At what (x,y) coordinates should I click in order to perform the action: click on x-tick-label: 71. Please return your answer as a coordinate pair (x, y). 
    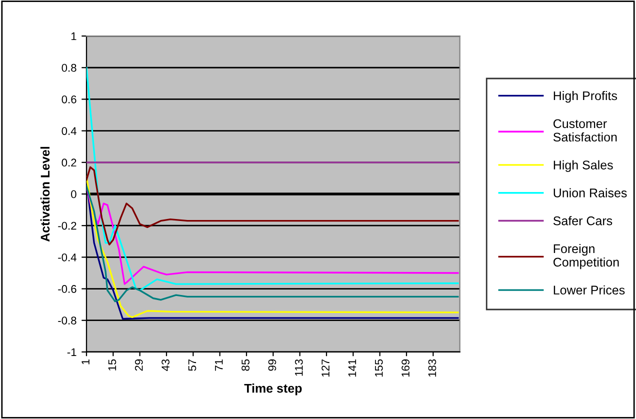
    Looking at the image, I should click on (219, 365).